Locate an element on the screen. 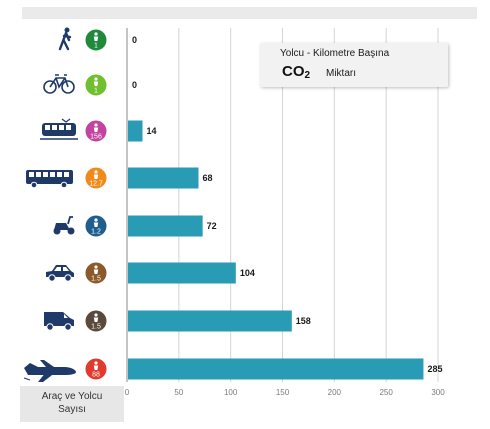  passenger-badge: 88 is located at coordinates (96, 369).